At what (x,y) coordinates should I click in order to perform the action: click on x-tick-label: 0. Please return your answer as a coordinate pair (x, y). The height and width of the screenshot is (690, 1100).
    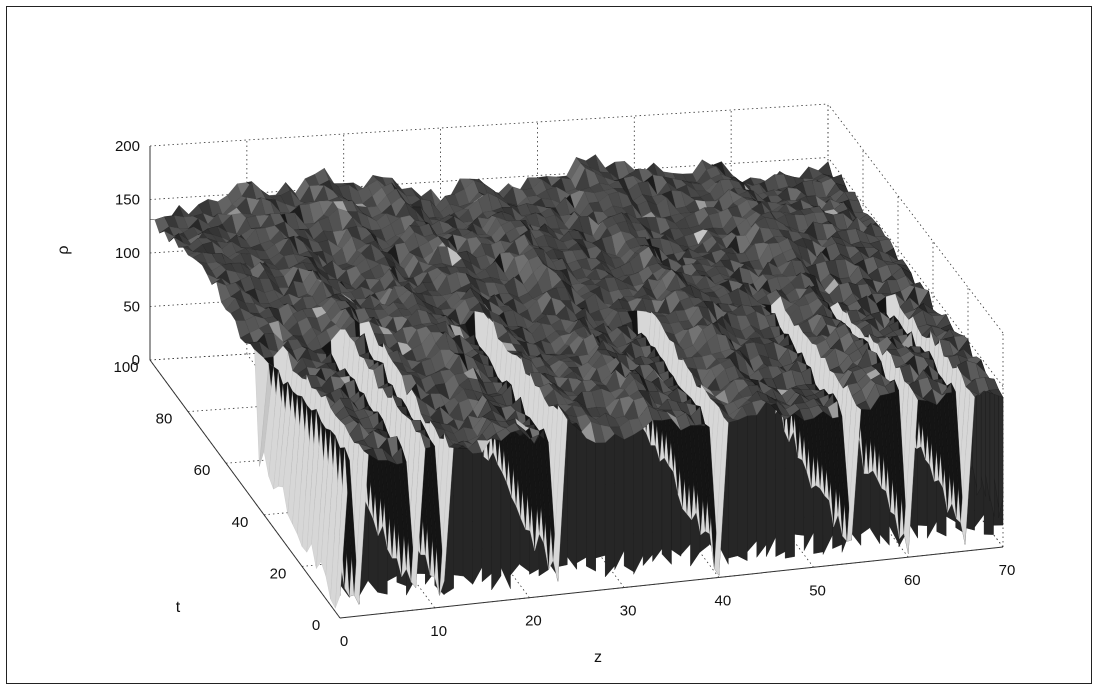
    Looking at the image, I should click on (344, 641).